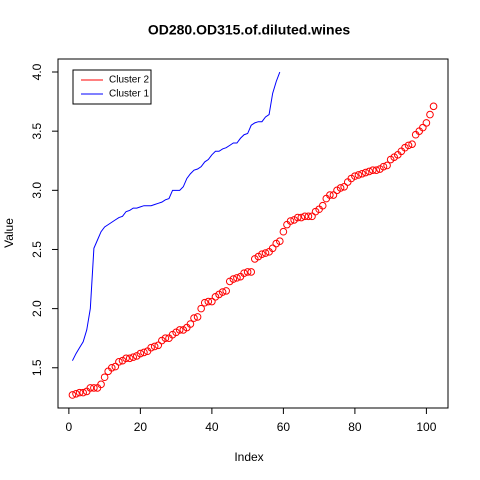 The width and height of the screenshot is (480, 480). What do you see at coordinates (355, 427) in the screenshot?
I see `x-tick-label: 80` at bounding box center [355, 427].